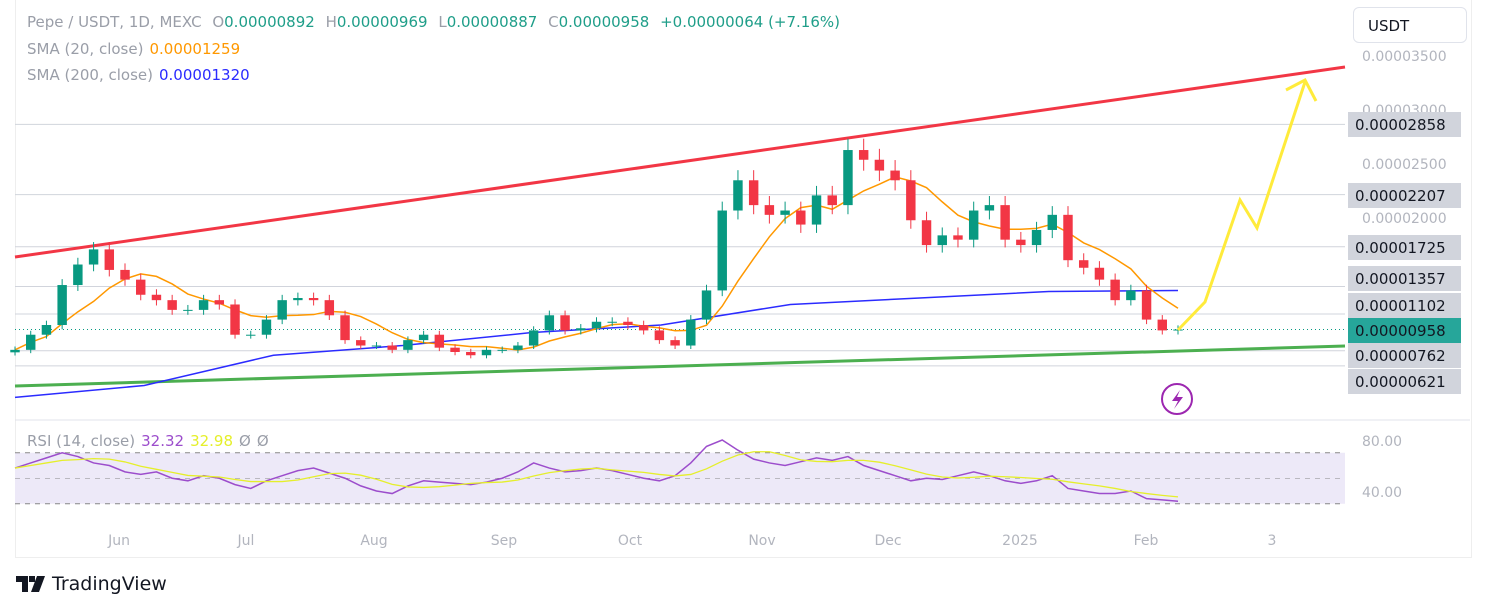 The width and height of the screenshot is (1491, 612). I want to click on price-label: 0.00000958, so click(1400, 331).